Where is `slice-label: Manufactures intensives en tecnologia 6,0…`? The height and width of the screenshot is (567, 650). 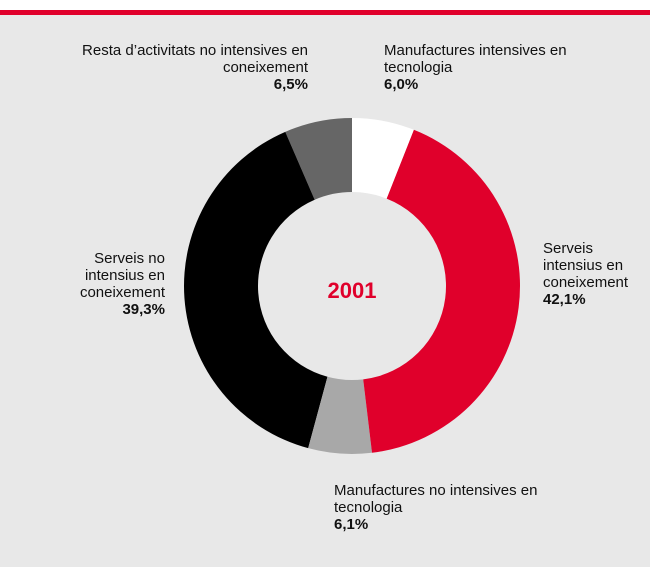 slice-label: Manufactures intensives en tecnologia 6,0… is located at coordinates (479, 67).